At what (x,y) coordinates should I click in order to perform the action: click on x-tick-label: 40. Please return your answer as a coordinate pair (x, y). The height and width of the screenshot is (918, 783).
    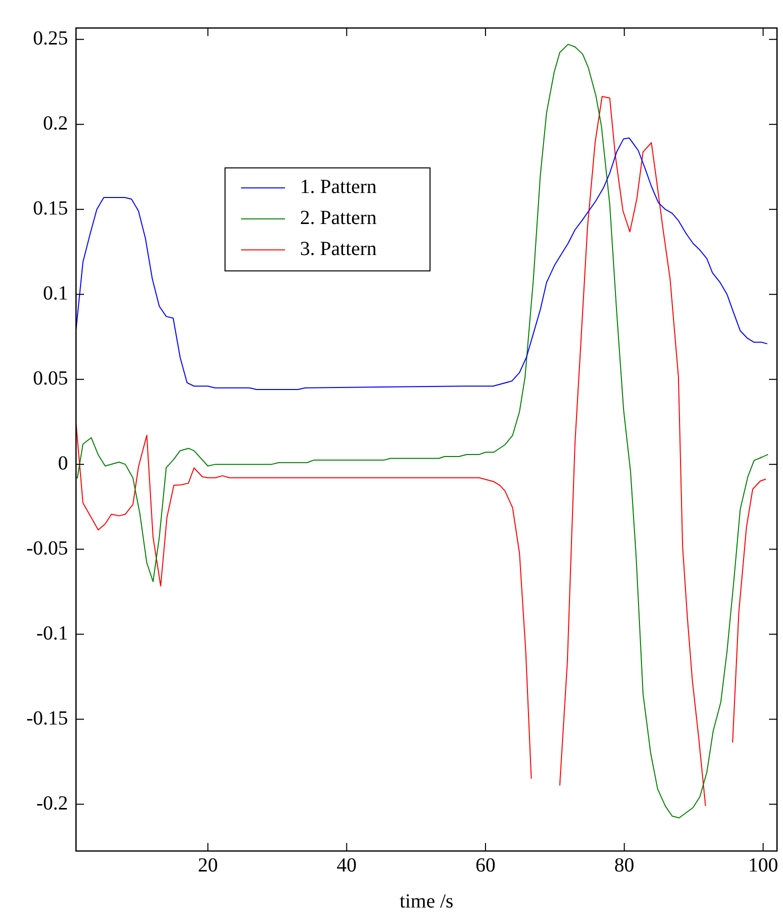
    Looking at the image, I should click on (346, 865).